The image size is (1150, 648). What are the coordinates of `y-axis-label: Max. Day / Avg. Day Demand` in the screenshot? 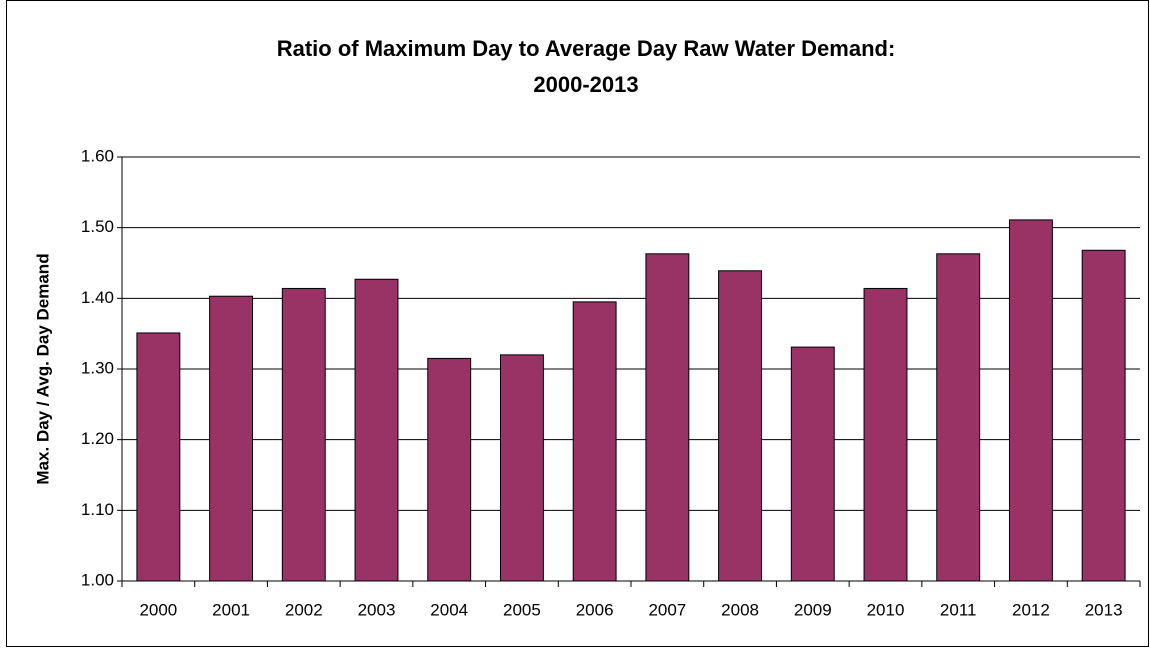 It's located at (42, 368).